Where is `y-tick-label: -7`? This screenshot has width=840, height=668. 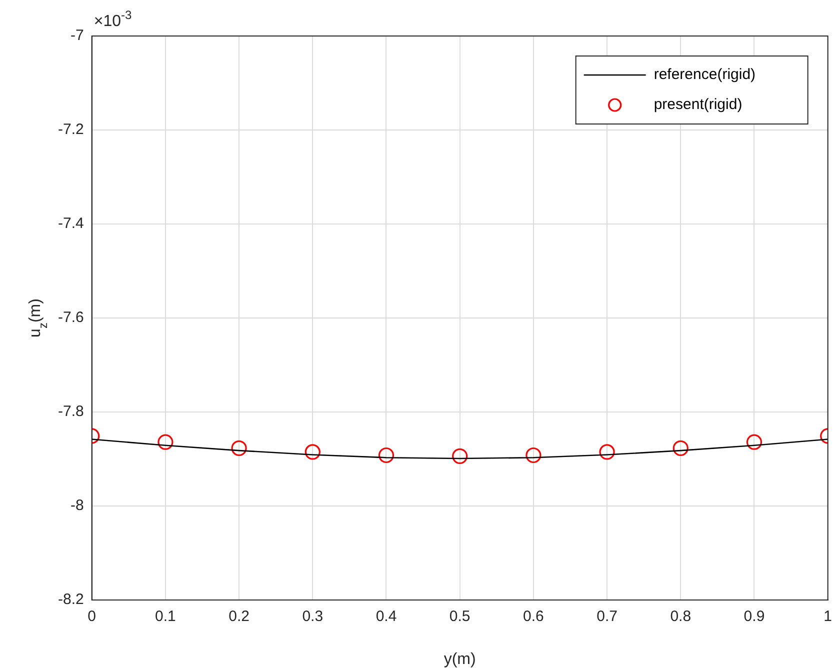
y-tick-label: -7 is located at coordinates (77, 35).